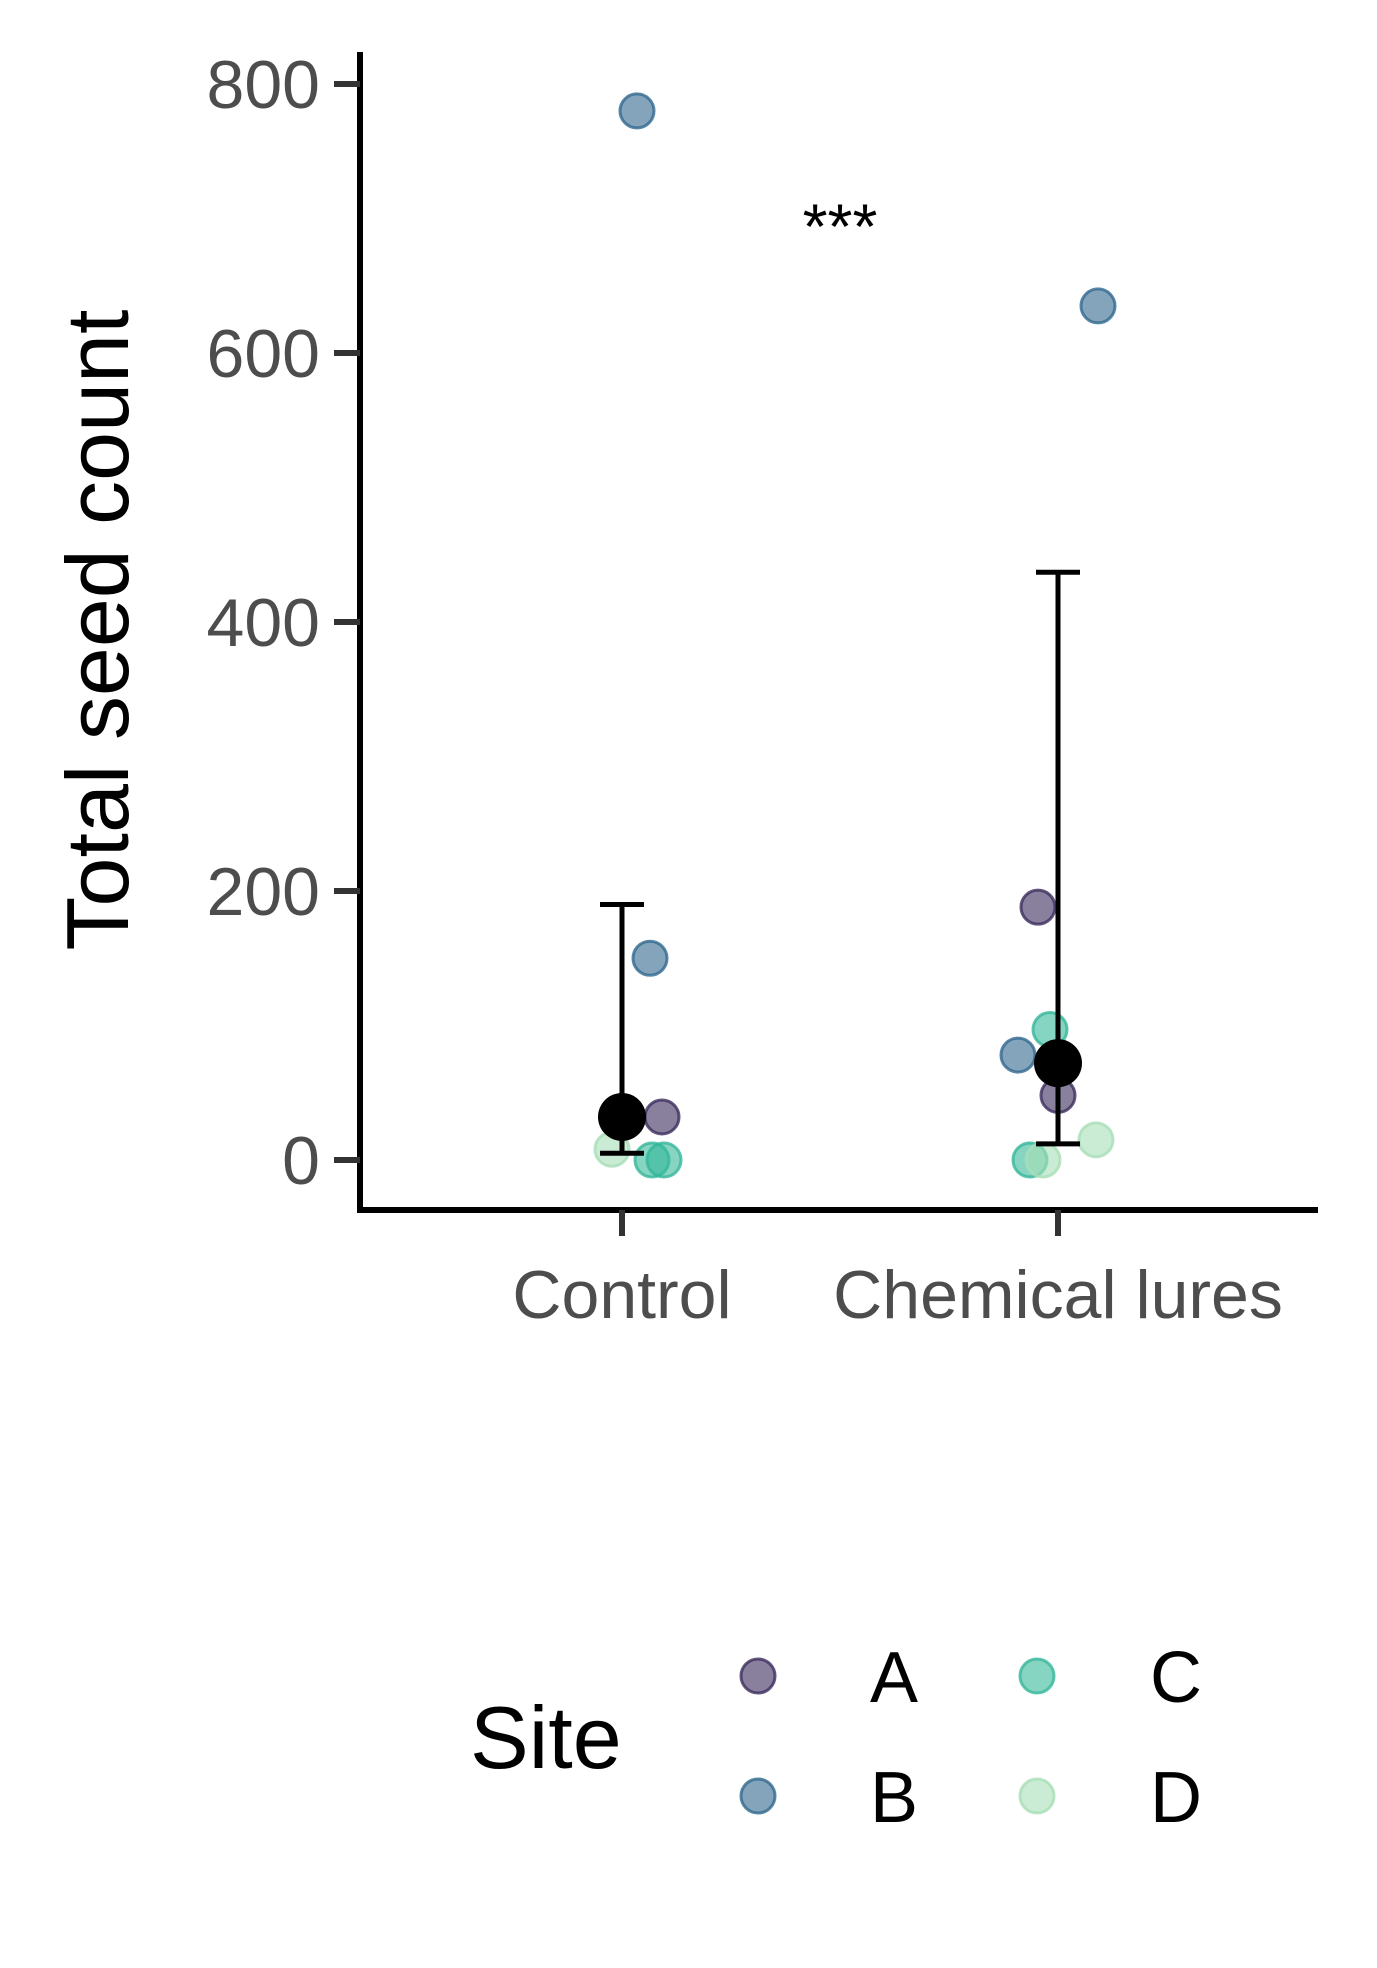 This screenshot has width=1377, height=1968. I want to click on legend-label-site-c: C, so click(1176, 1678).